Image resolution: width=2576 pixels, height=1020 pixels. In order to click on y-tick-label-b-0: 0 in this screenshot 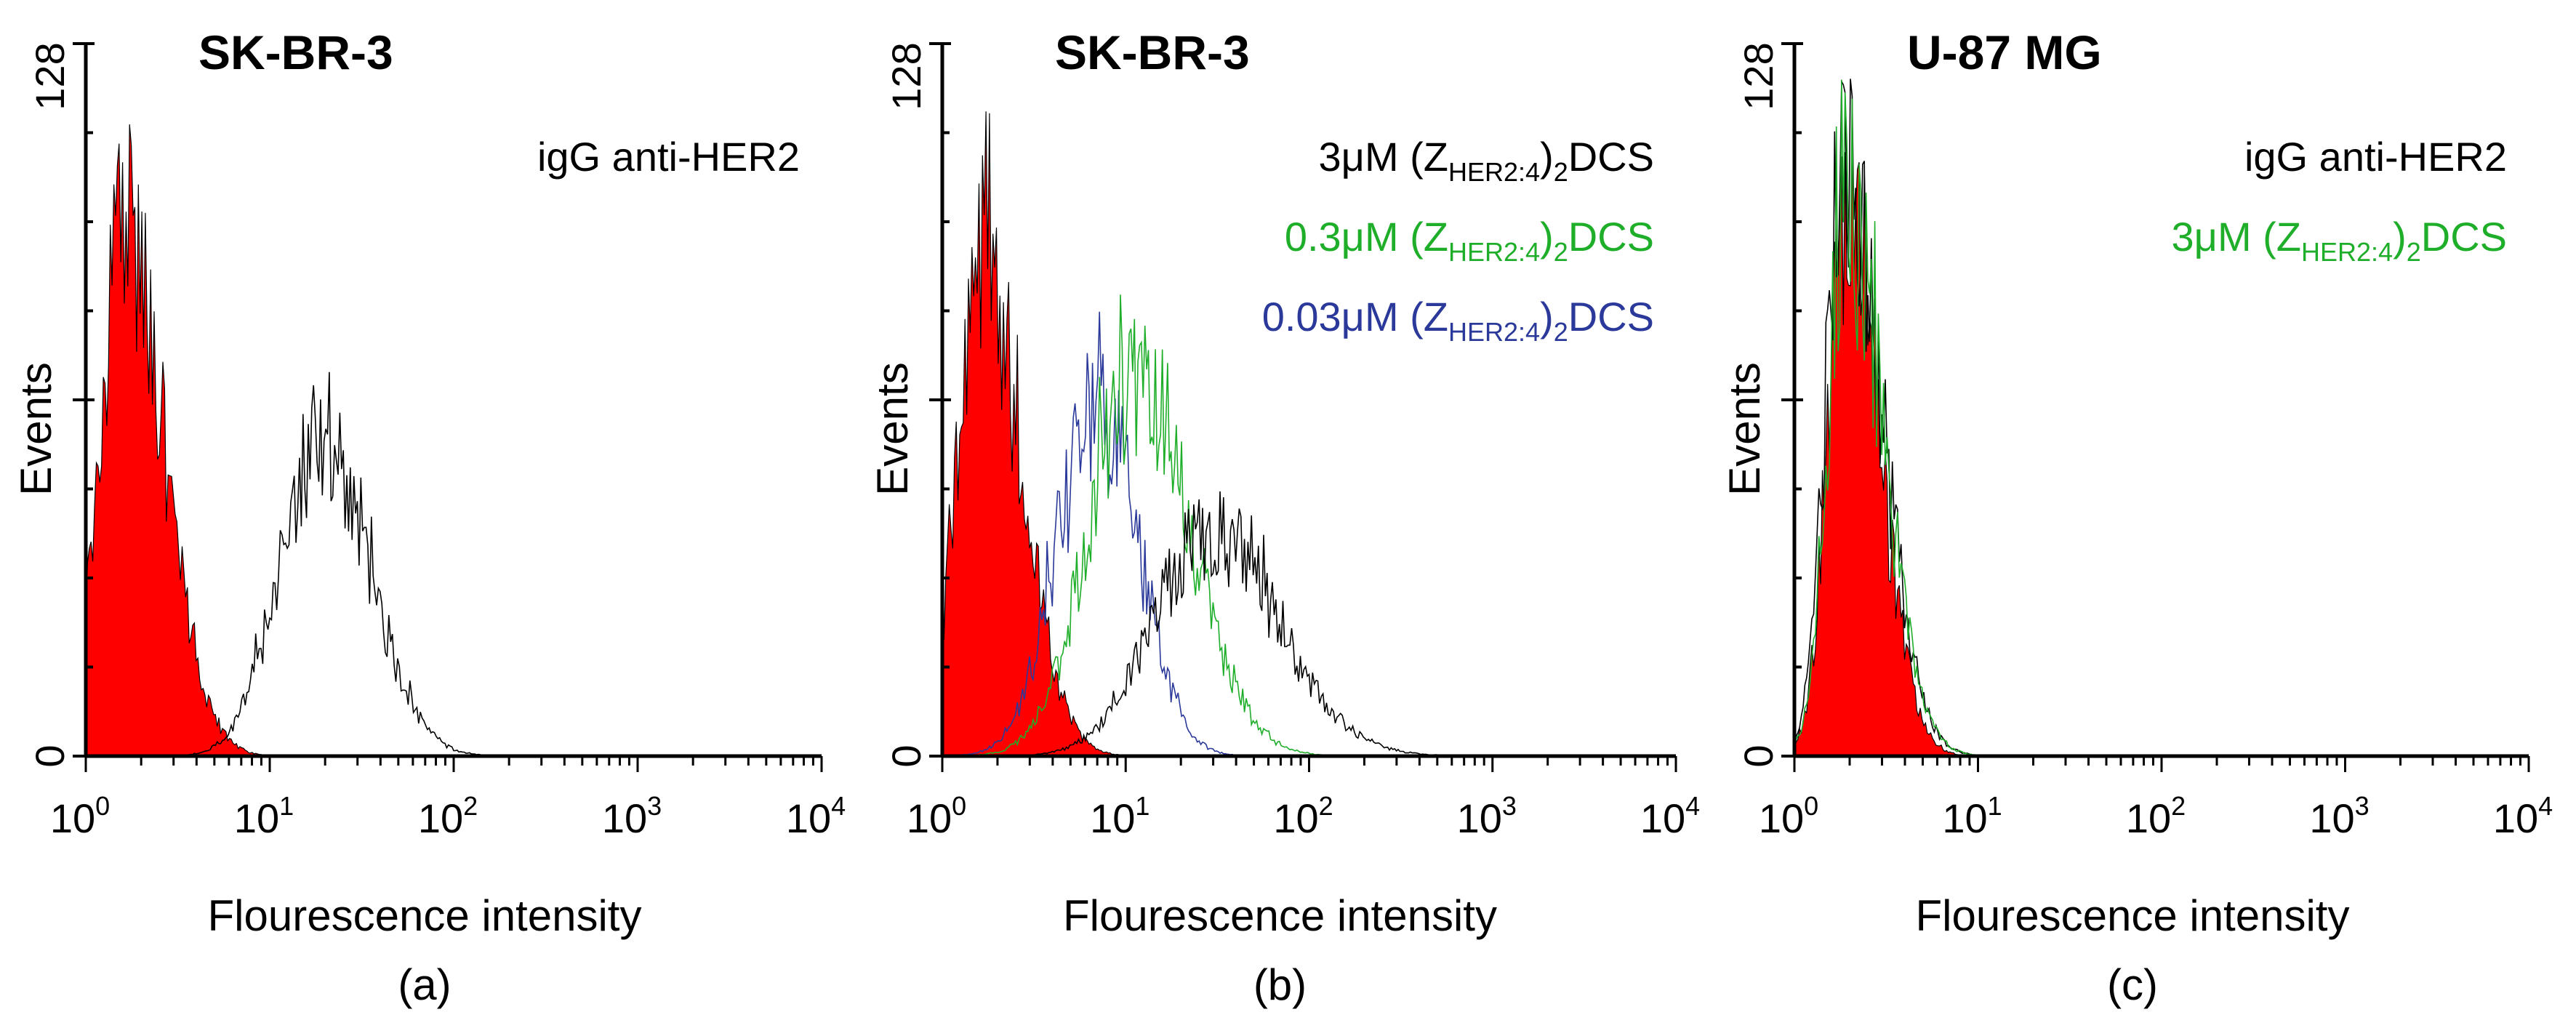, I will do `click(906, 755)`.